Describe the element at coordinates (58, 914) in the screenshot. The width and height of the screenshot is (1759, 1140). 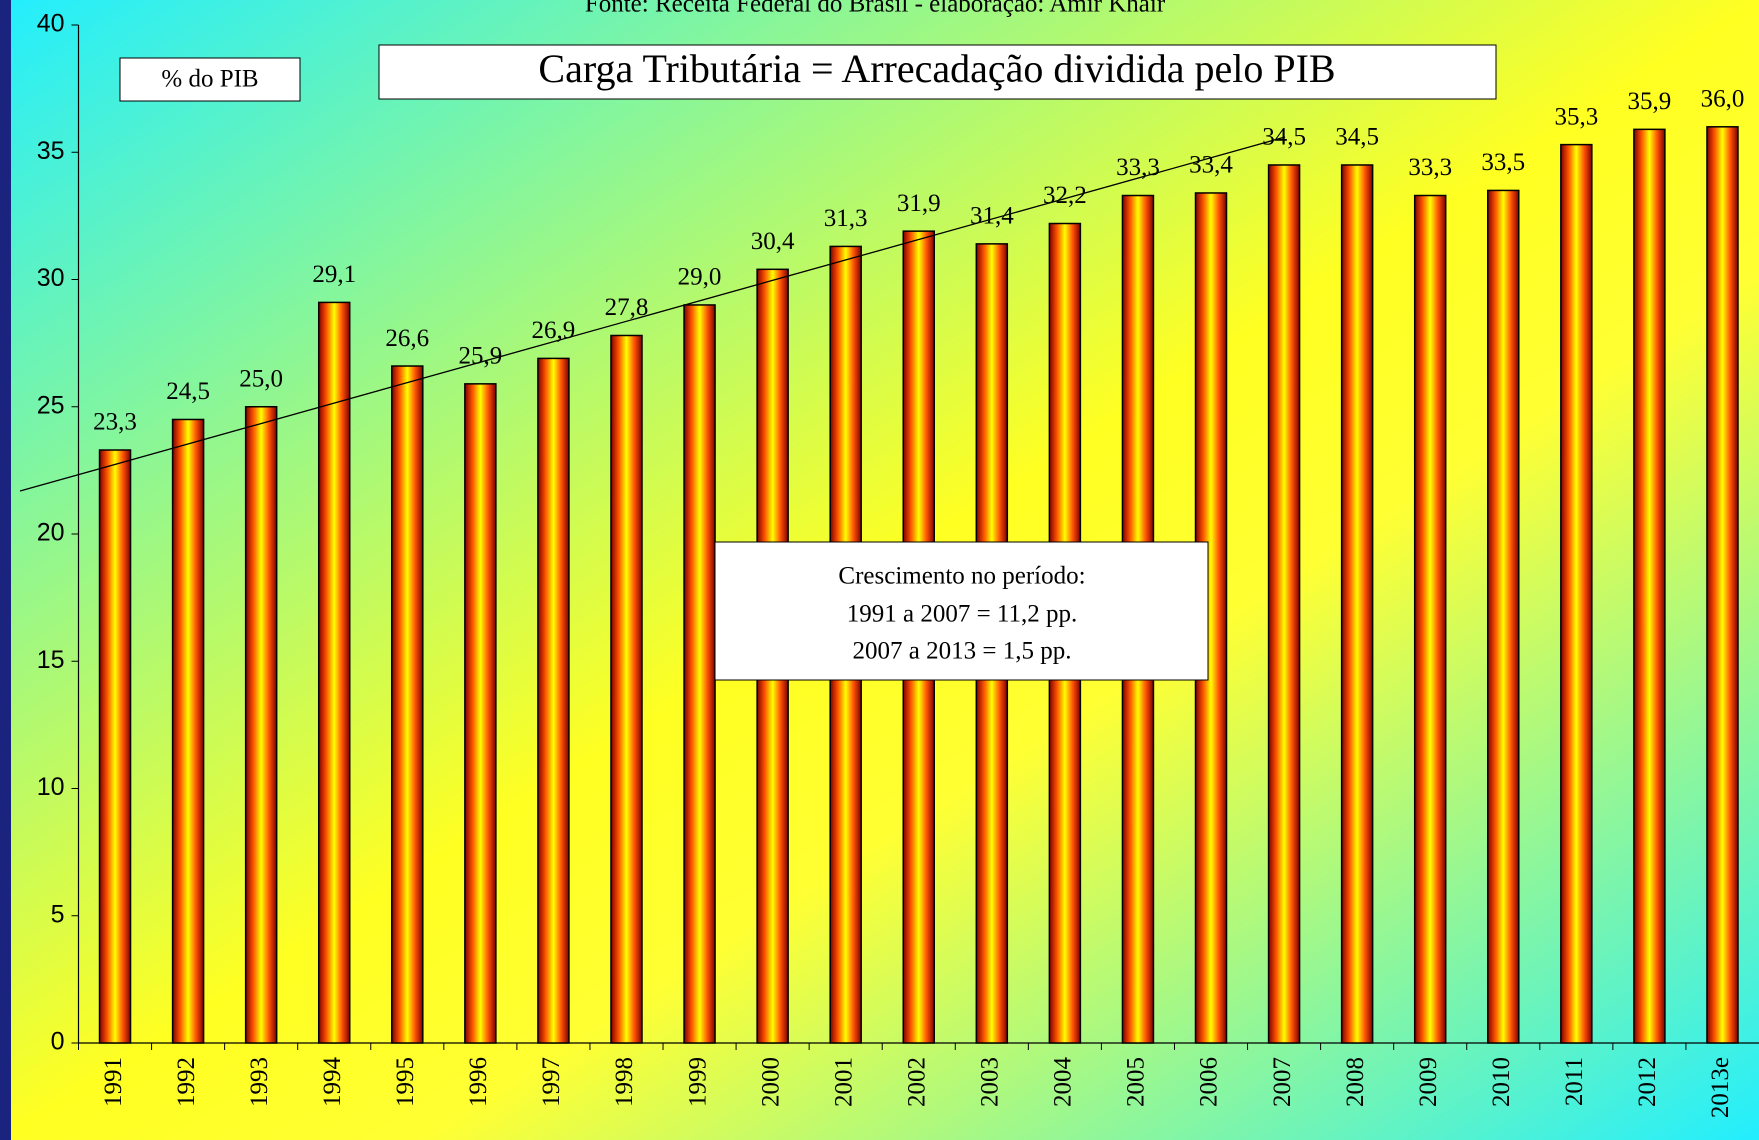
I see `y-tick-label: 5` at that location.